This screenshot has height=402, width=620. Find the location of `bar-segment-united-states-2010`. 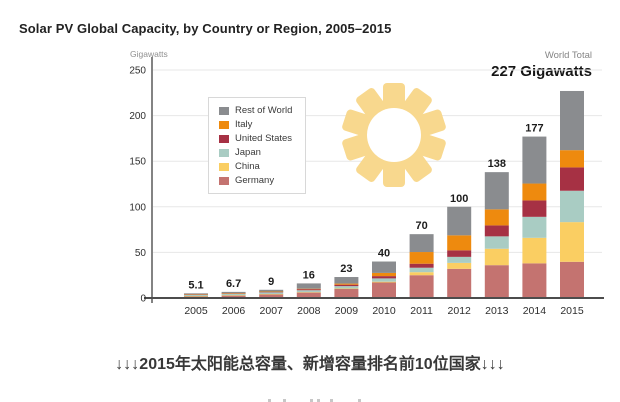

bar-segment-united-states-2010 is located at coordinates (384, 277).